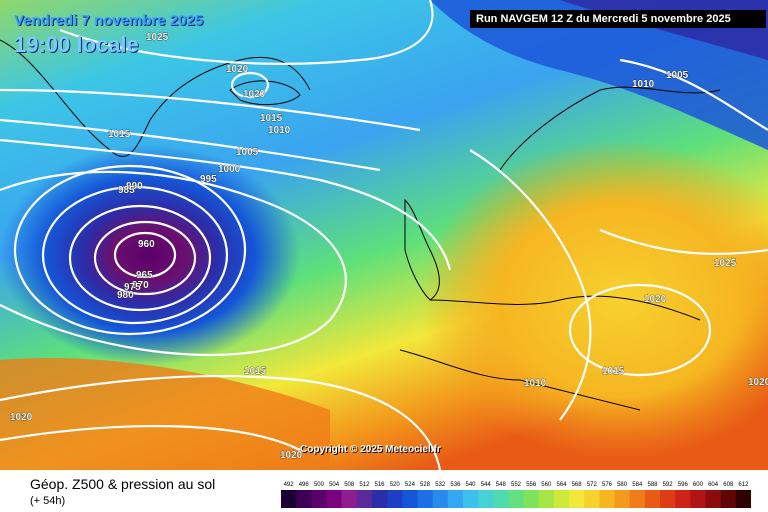 The height and width of the screenshot is (512, 768). Describe the element at coordinates (520, 380) in the screenshot. I see `mediterranean-coast` at that location.